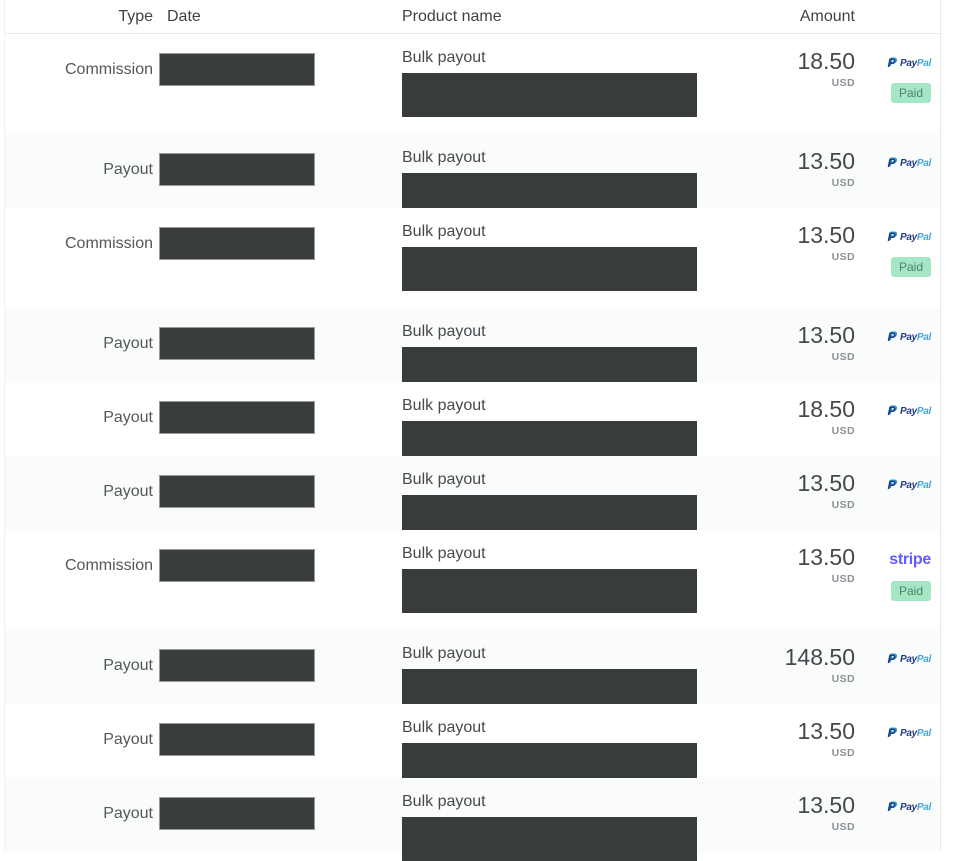 The height and width of the screenshot is (861, 960). What do you see at coordinates (910, 559) in the screenshot?
I see `stripe-logo: stripe` at bounding box center [910, 559].